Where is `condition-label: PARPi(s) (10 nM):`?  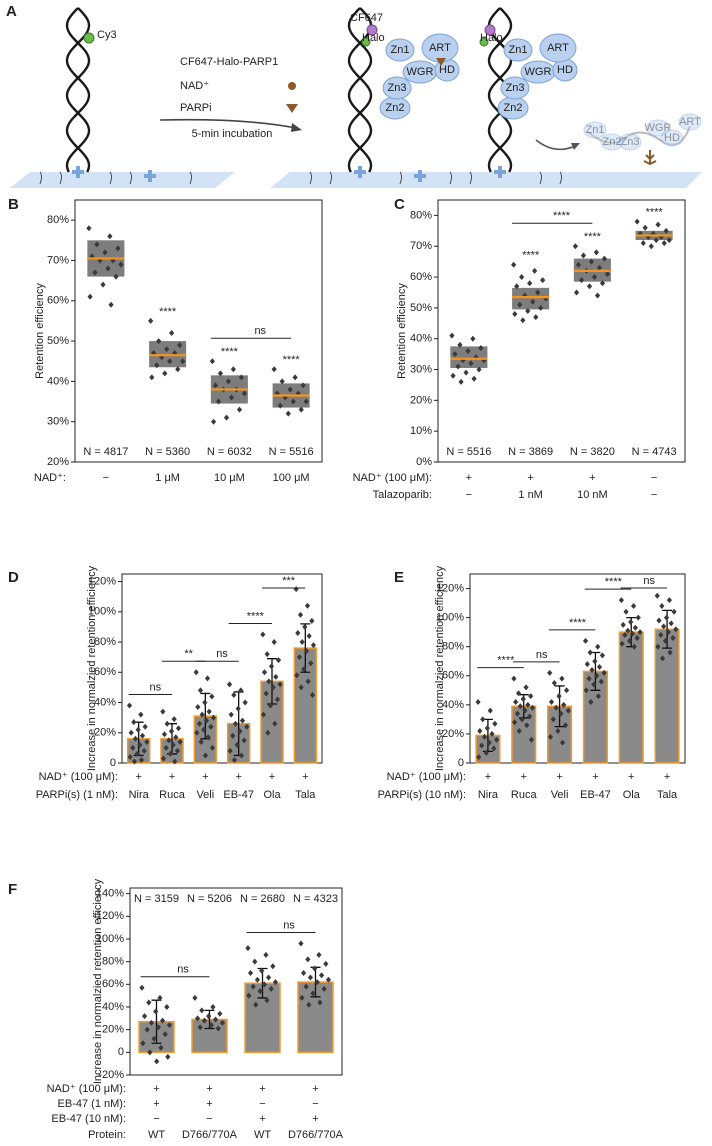 condition-label: PARPi(s) (10 nM): is located at coordinates (422, 795).